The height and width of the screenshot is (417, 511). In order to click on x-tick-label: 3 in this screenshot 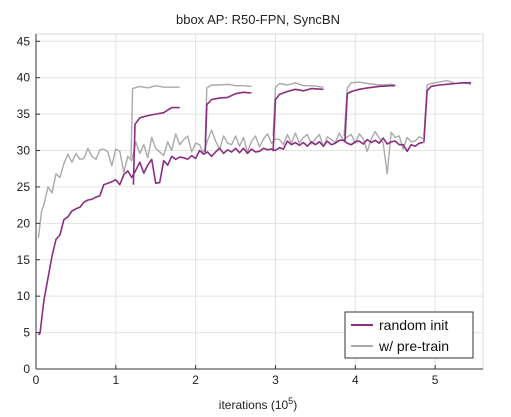, I will do `click(275, 380)`.